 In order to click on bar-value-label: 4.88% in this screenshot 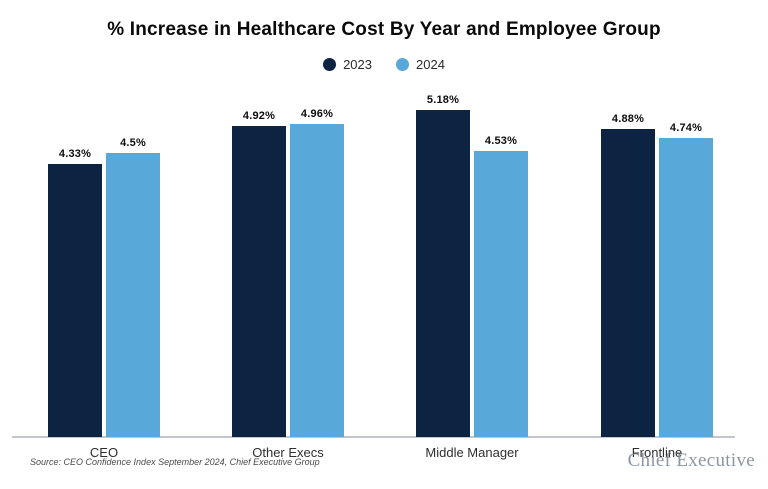, I will do `click(628, 119)`.